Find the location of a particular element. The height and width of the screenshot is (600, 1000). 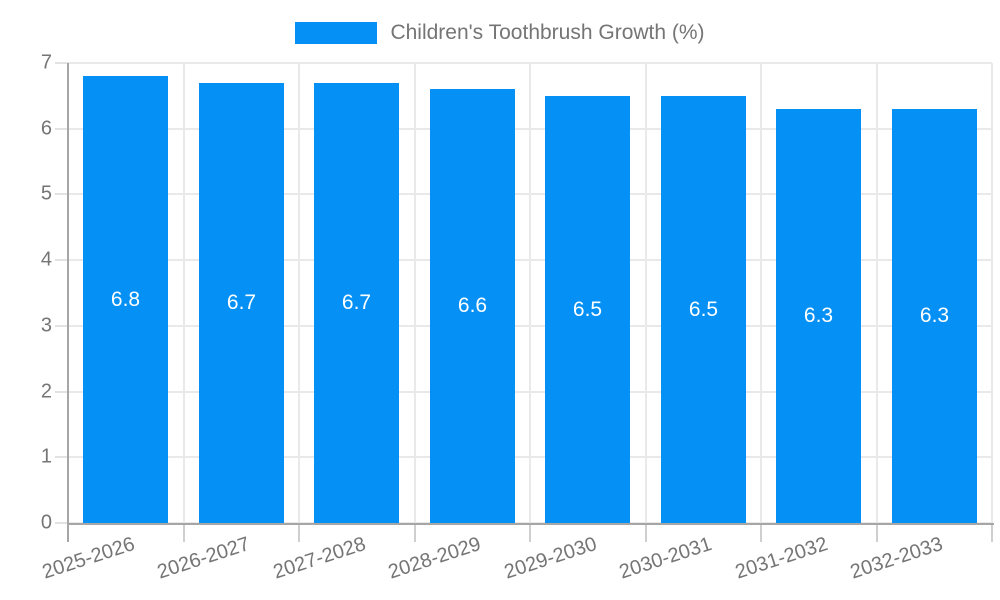

y-tick-label: 3 is located at coordinates (46, 325).